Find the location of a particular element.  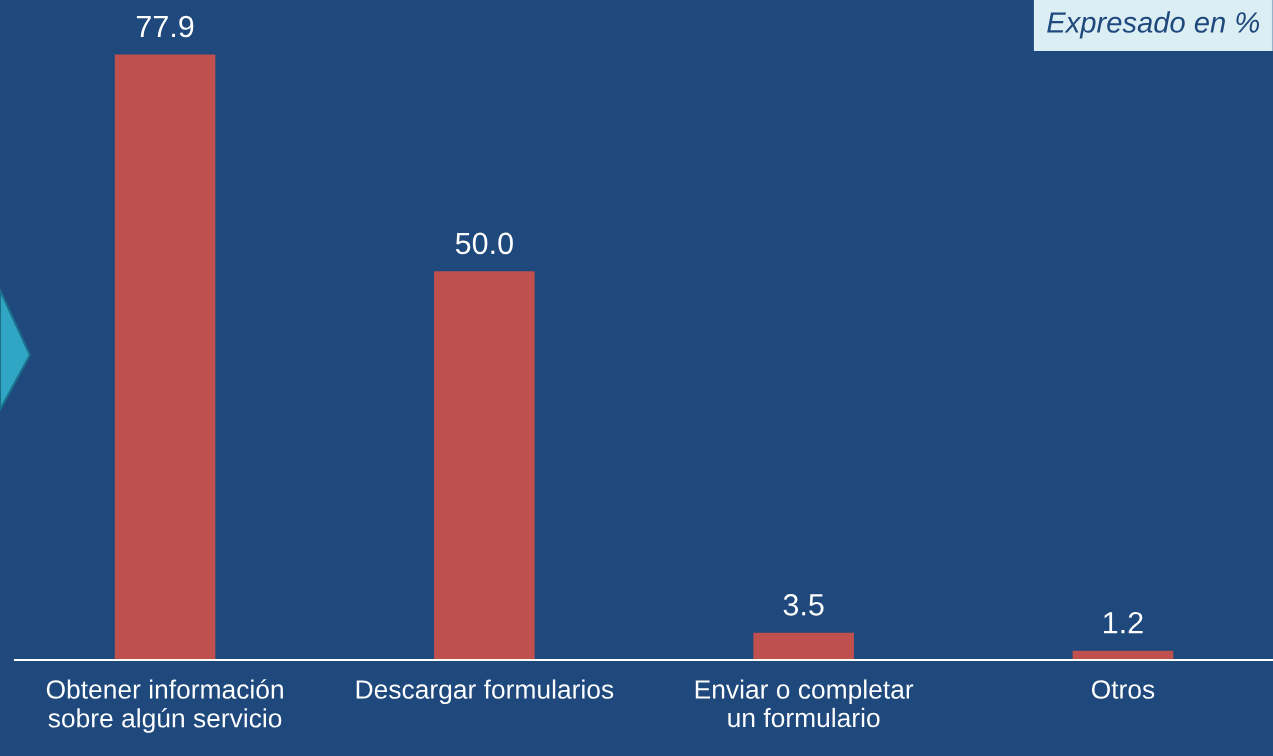

data-label: 77.9 is located at coordinates (165, 26).